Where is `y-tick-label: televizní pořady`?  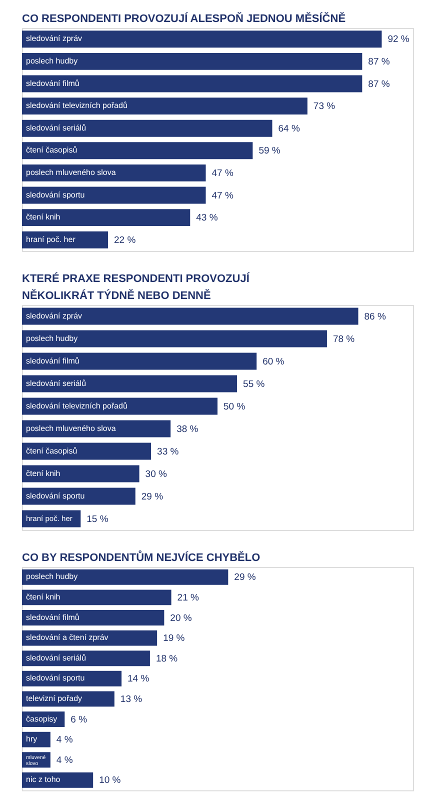 y-tick-label: televizní pořady is located at coordinates (54, 698).